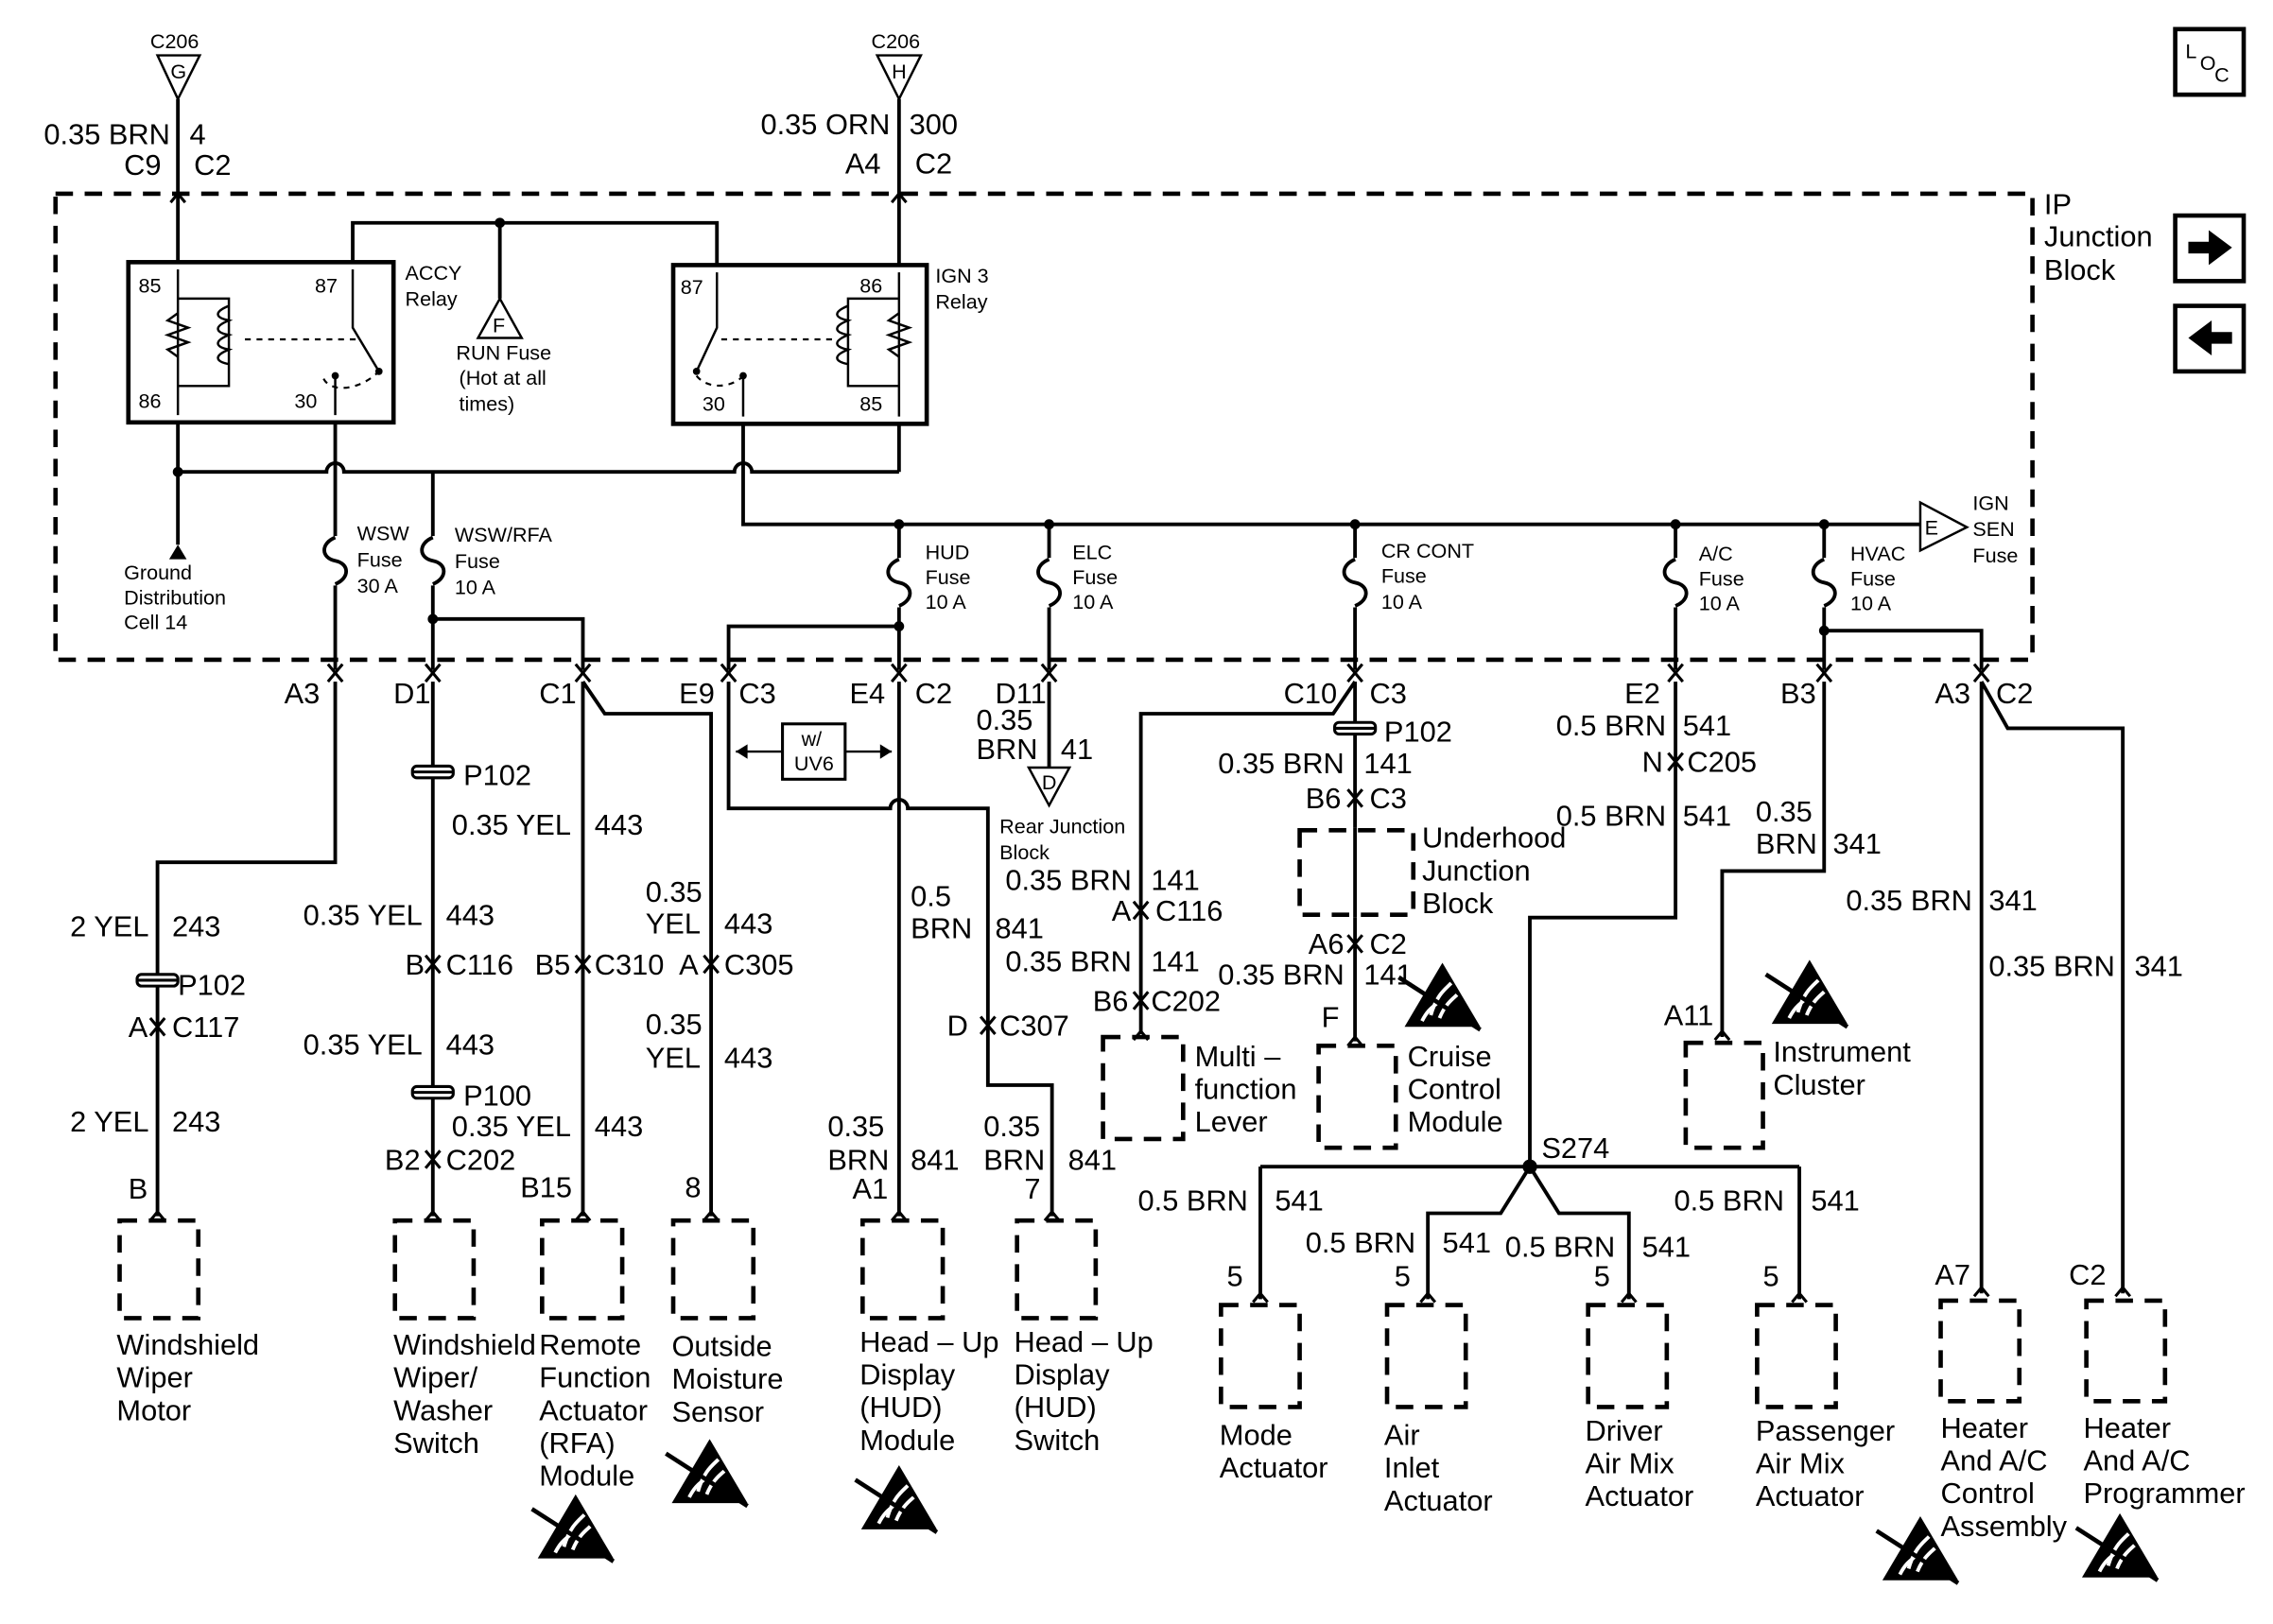  What do you see at coordinates (1931, 527) in the screenshot?
I see `pin-label: E` at bounding box center [1931, 527].